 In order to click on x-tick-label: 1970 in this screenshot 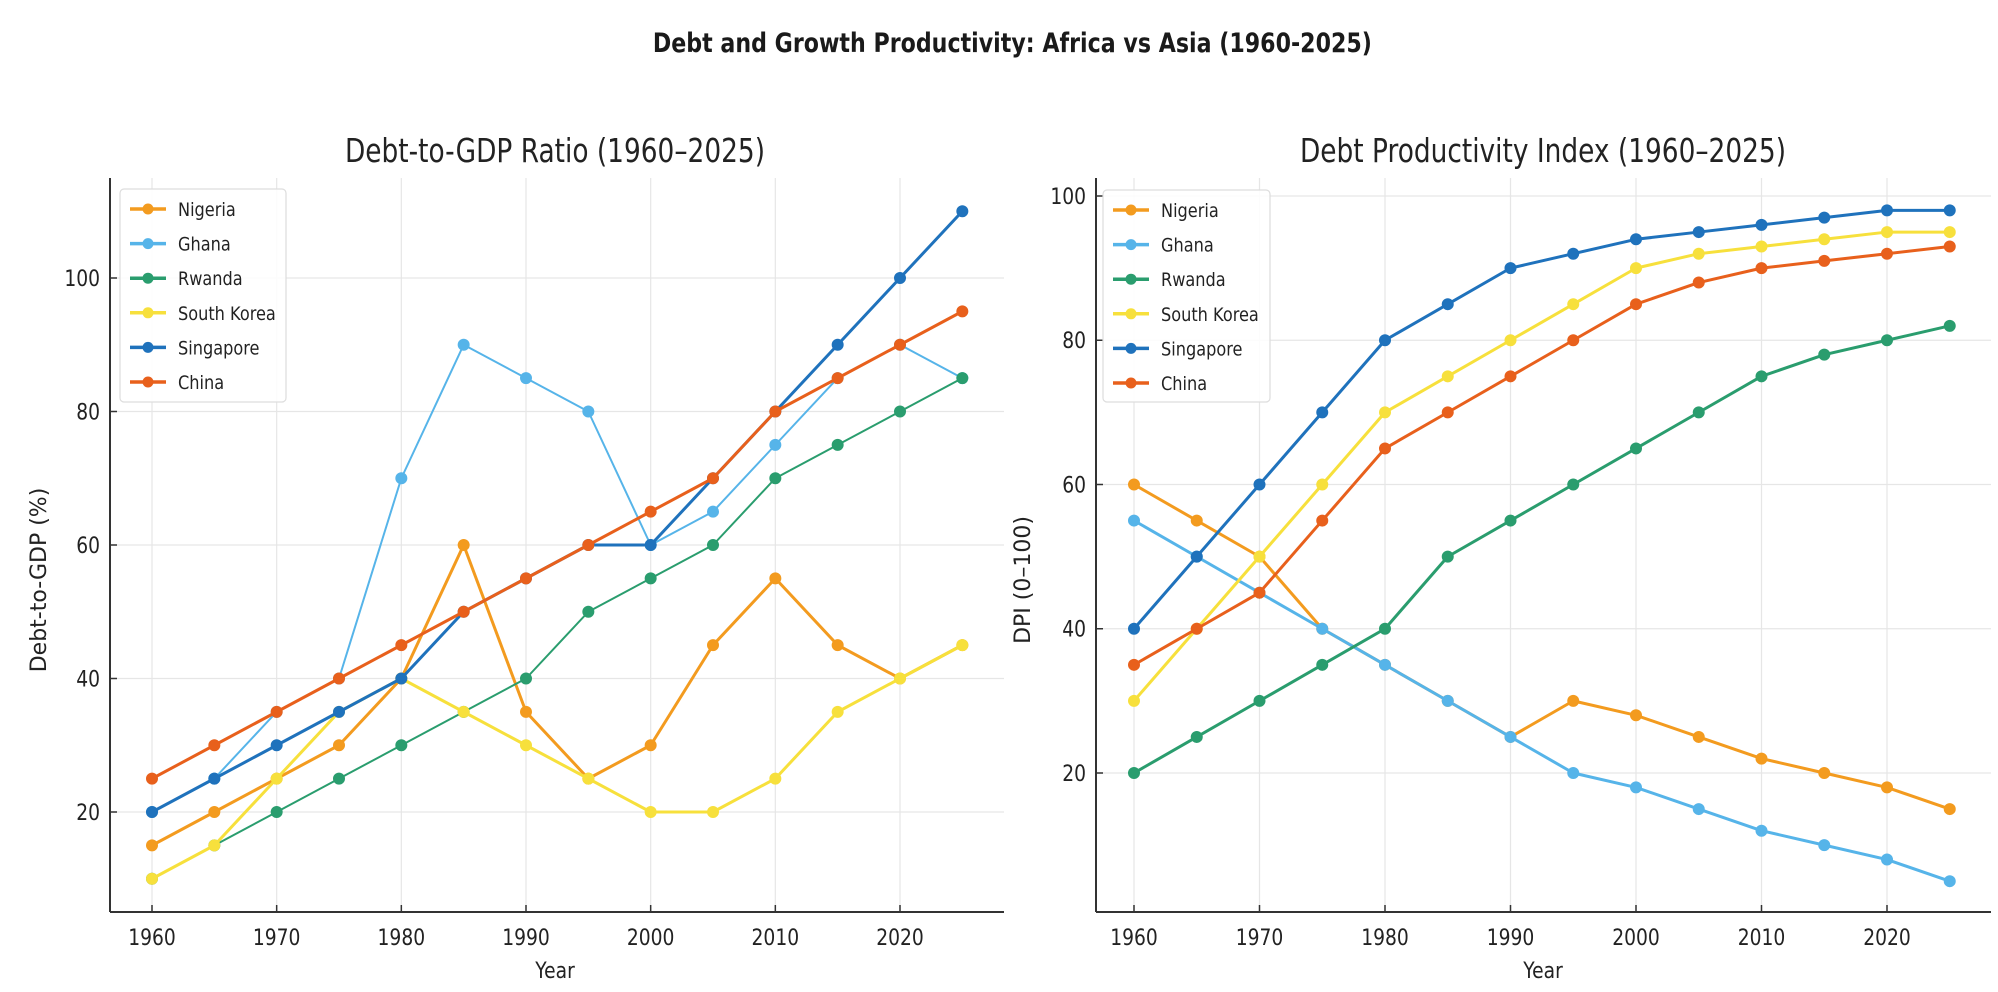, I will do `click(1260, 938)`.